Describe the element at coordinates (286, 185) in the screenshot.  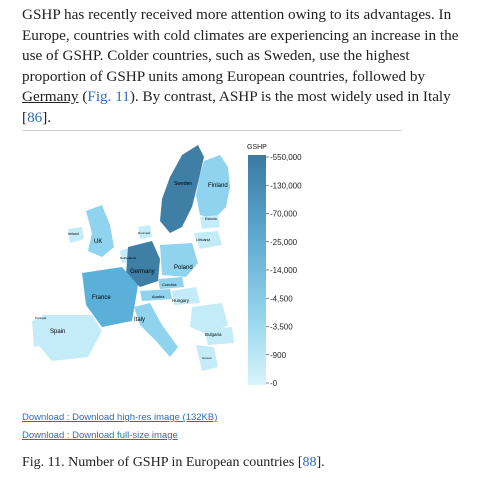
I see `legend-tick-label: -130,000` at that location.